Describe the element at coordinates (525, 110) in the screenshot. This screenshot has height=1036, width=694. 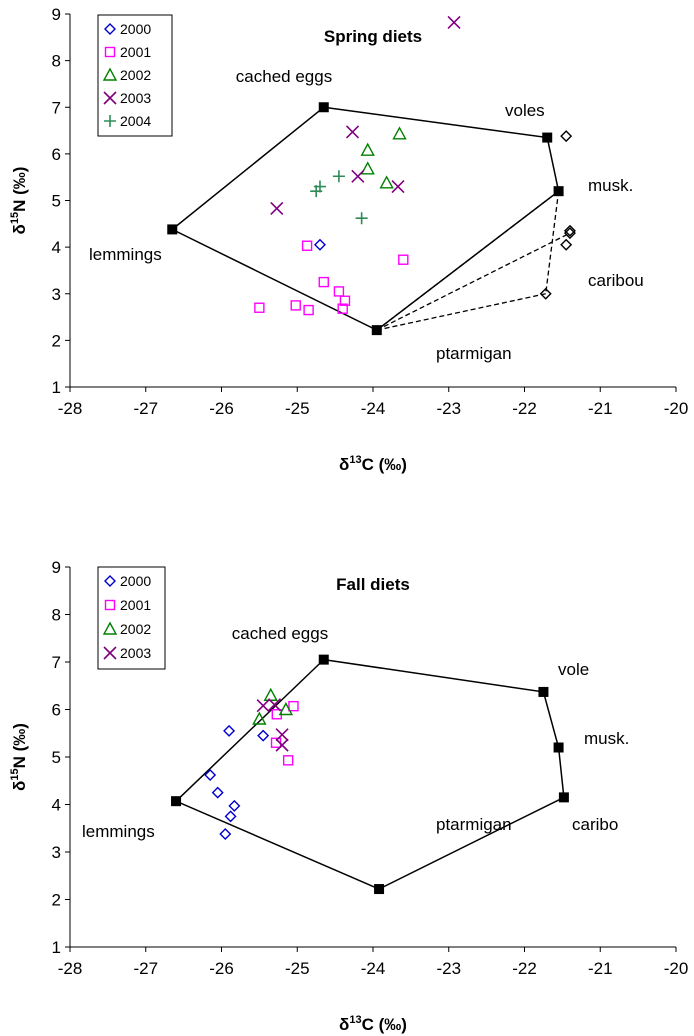
I see `source-label: voles` at that location.